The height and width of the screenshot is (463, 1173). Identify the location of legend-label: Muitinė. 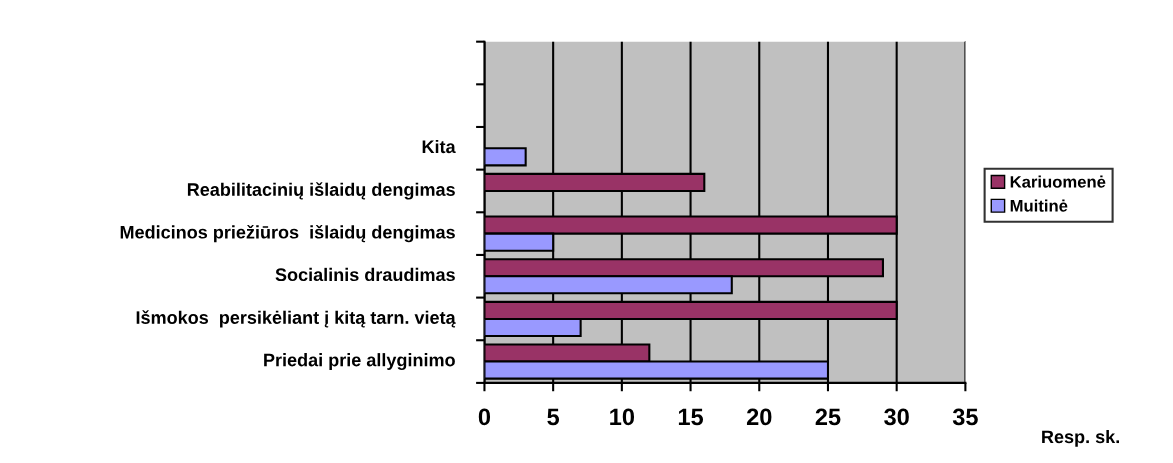
(1039, 205).